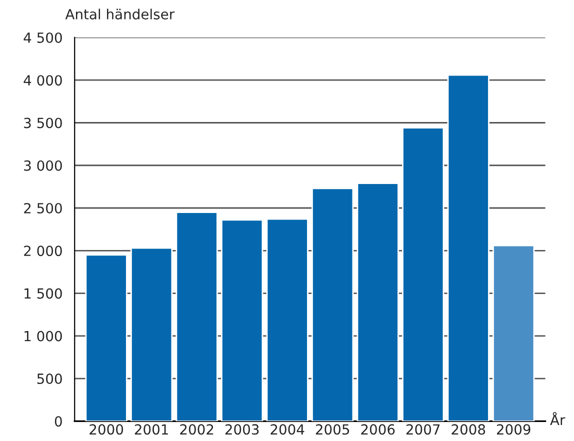  Describe the element at coordinates (43, 37) in the screenshot. I see `y-tick-label: 4 500` at that location.